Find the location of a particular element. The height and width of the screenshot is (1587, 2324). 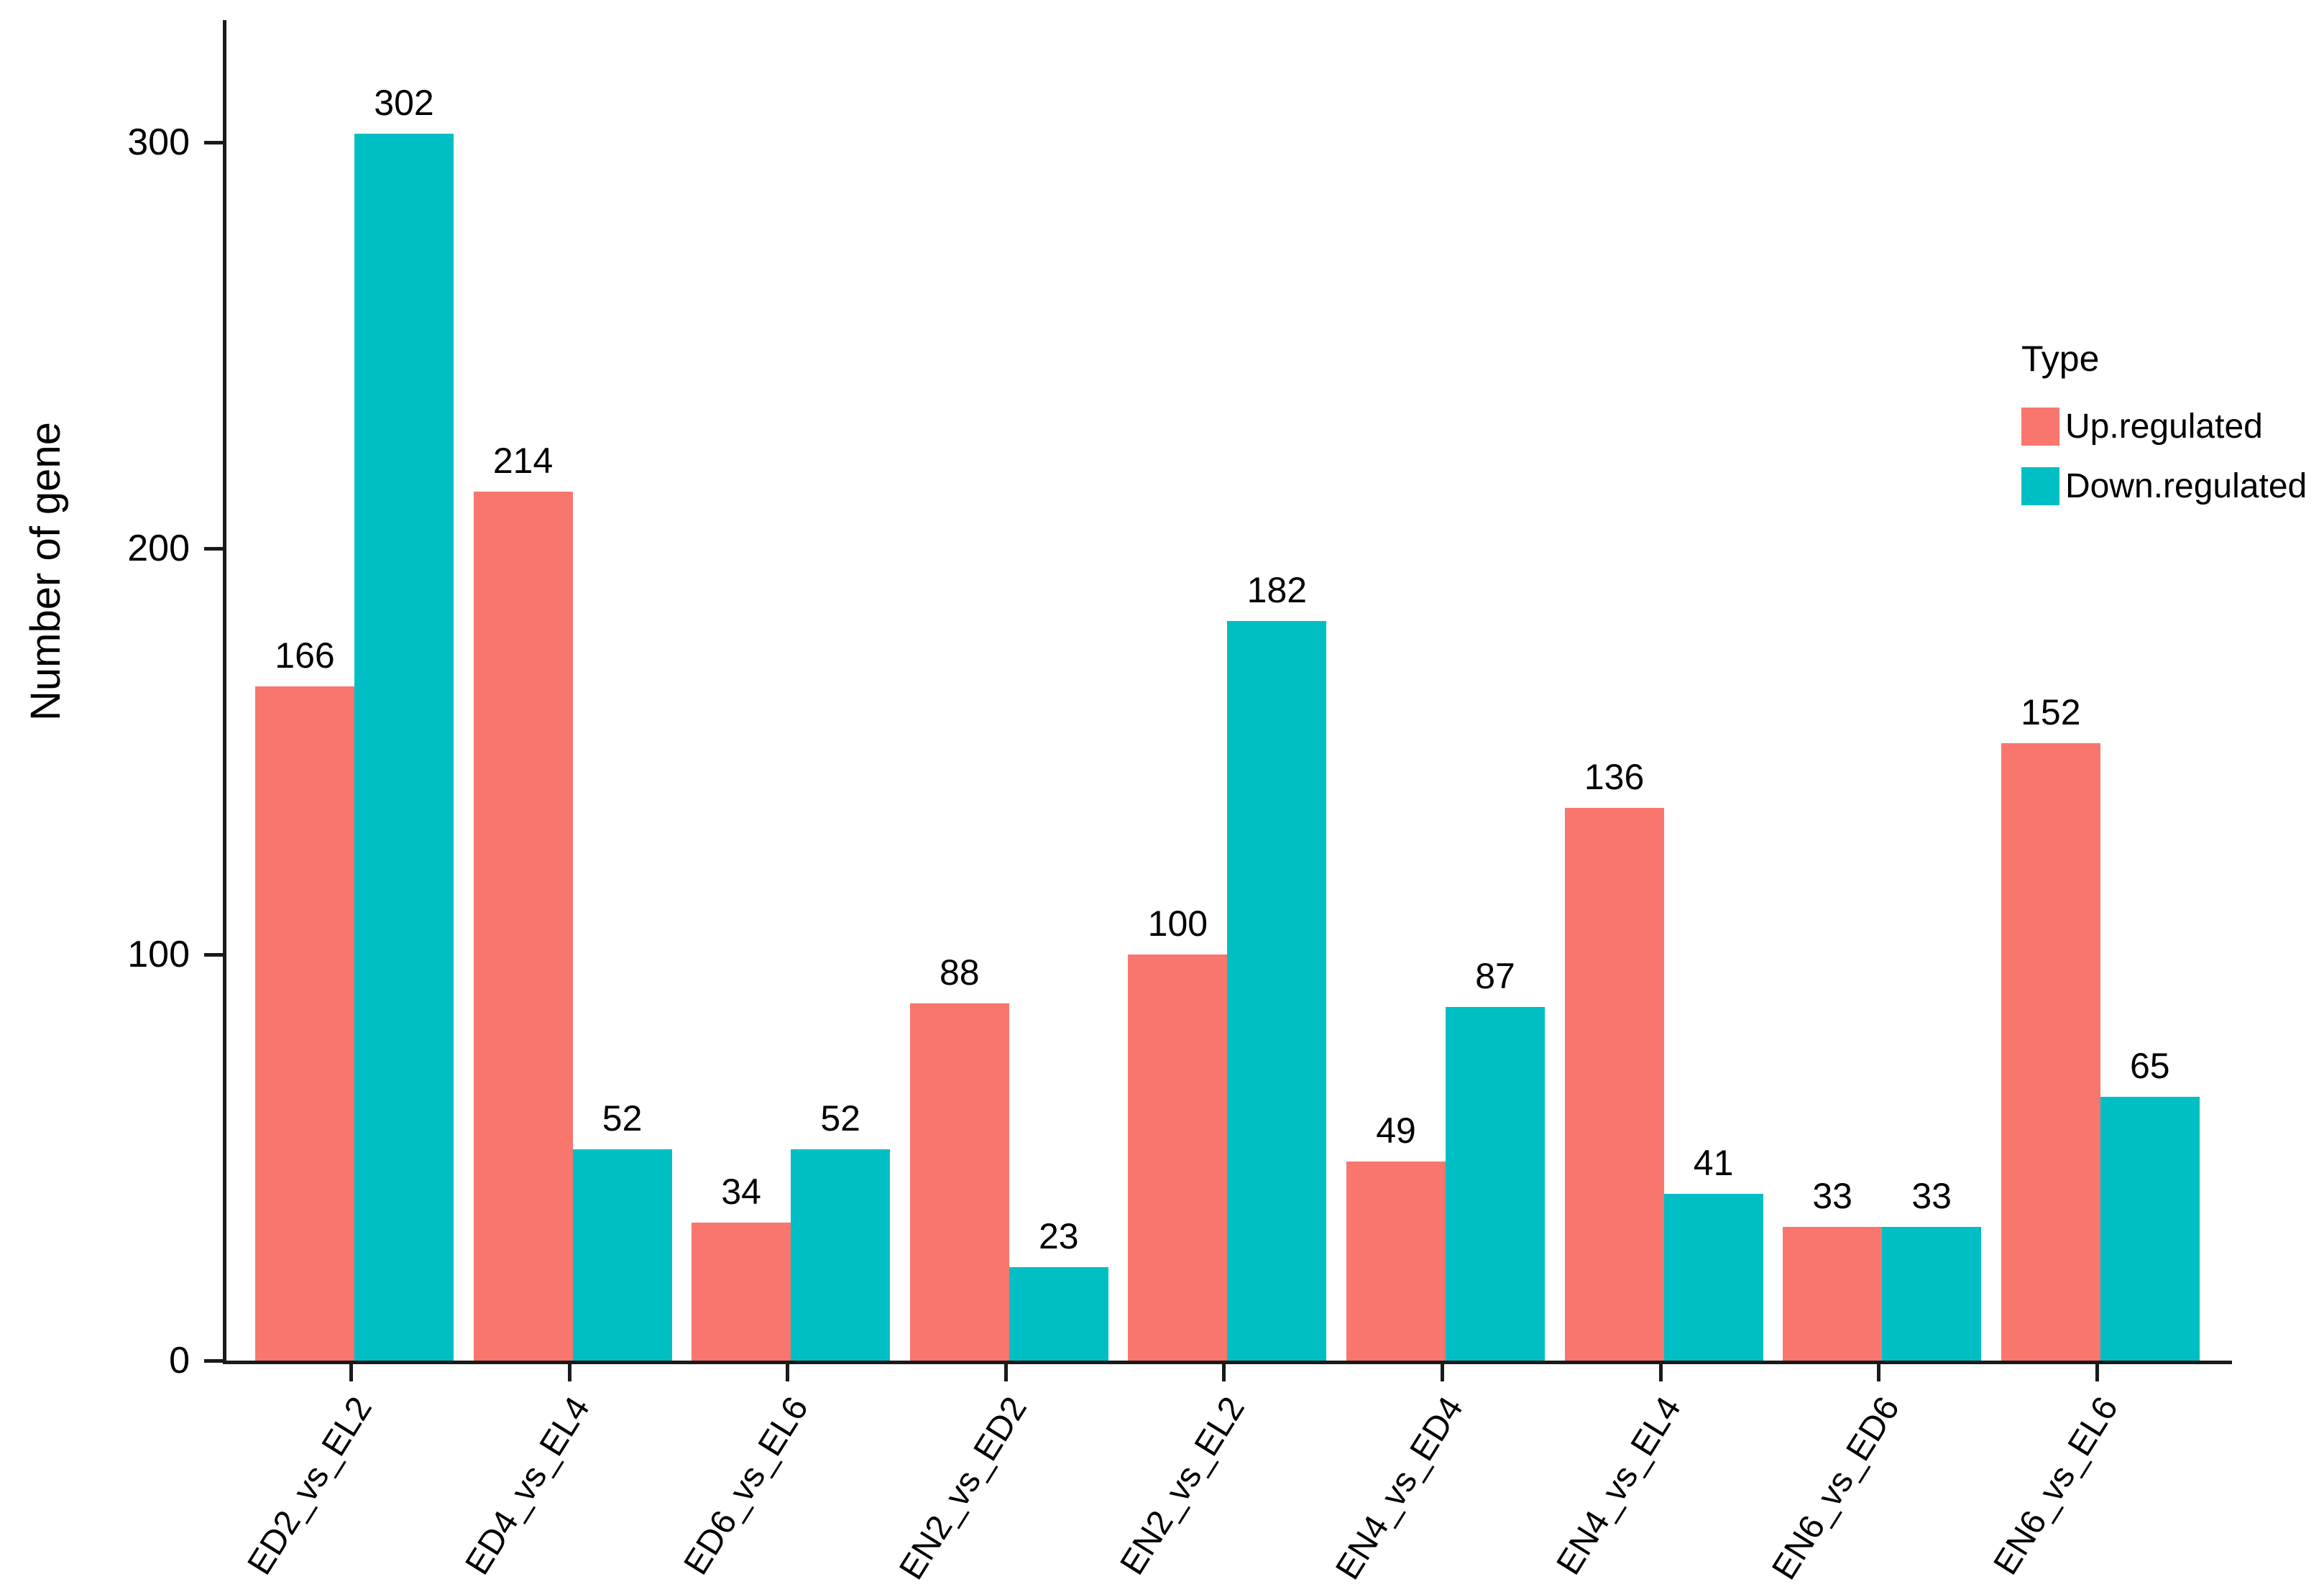

bar-value-label: 34 is located at coordinates (741, 1191).